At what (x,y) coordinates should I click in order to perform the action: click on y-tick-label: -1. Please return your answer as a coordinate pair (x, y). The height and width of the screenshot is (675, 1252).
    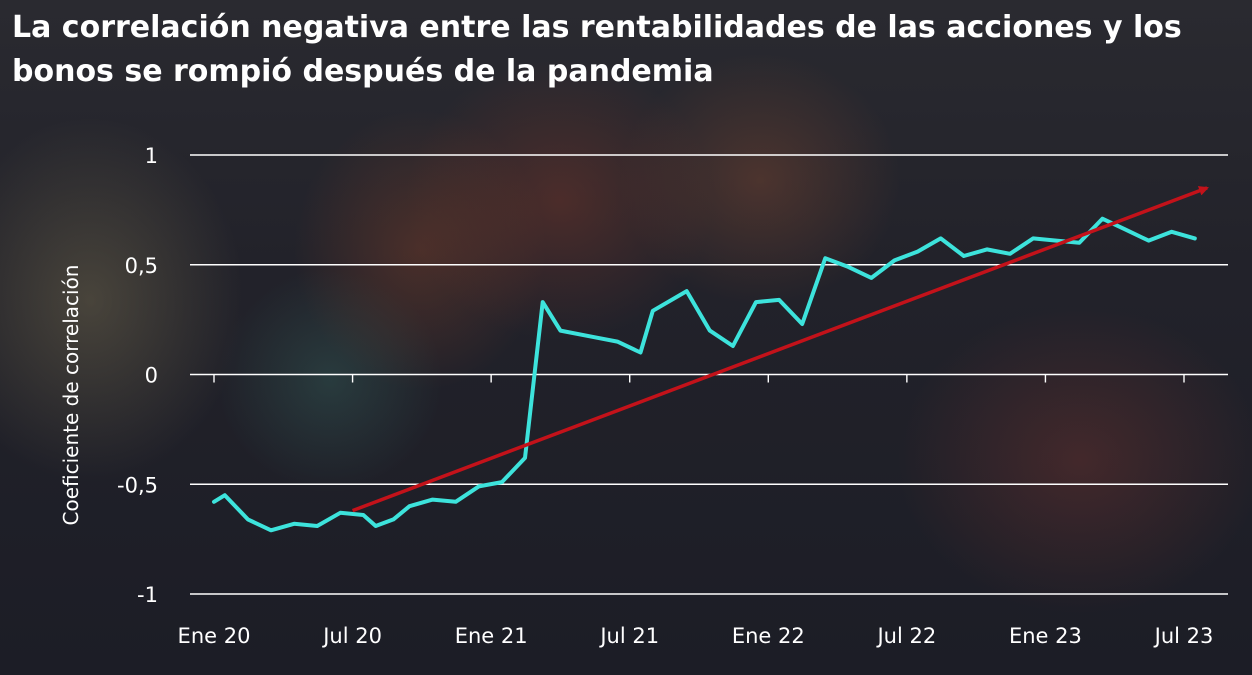
    Looking at the image, I should click on (147, 595).